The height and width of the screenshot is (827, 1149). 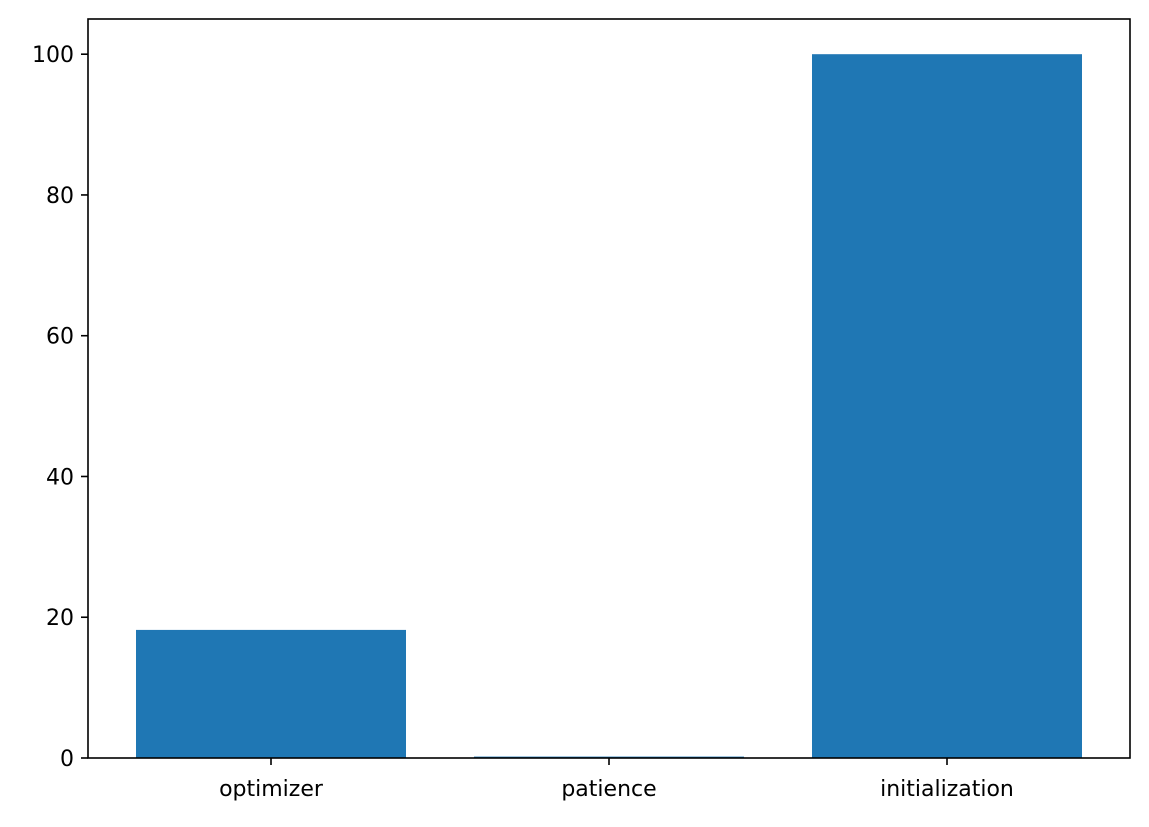 I want to click on bar-optimizer, so click(x=271, y=693).